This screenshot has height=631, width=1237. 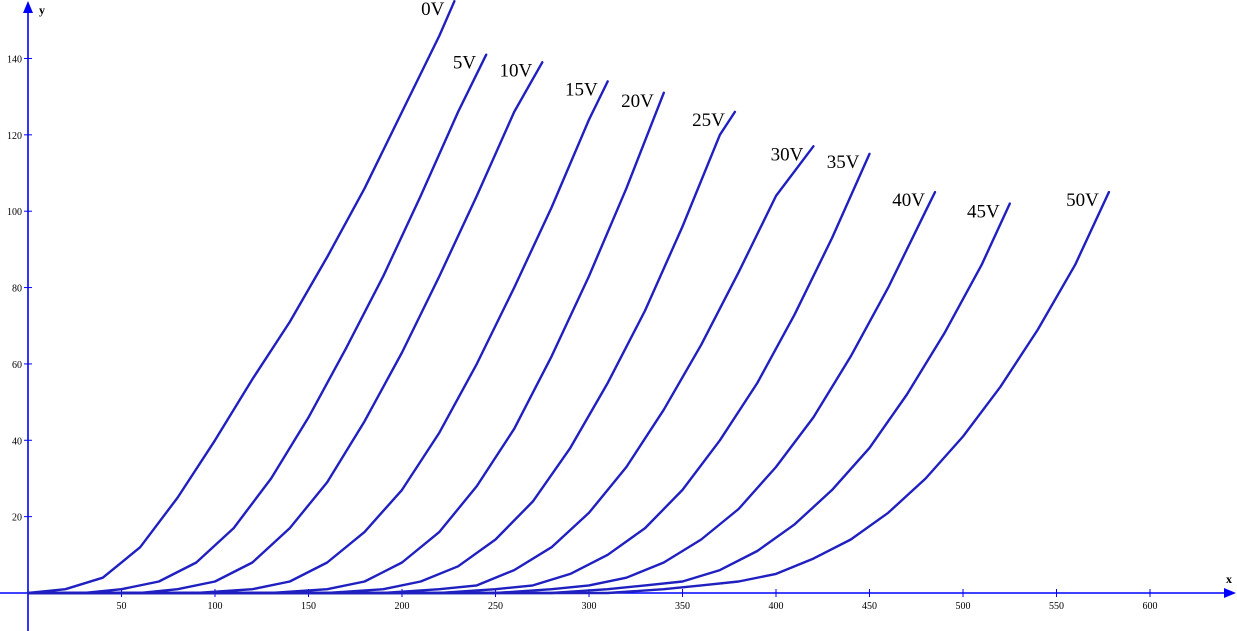 I want to click on y-axis-arrow-icon, so click(x=28, y=7).